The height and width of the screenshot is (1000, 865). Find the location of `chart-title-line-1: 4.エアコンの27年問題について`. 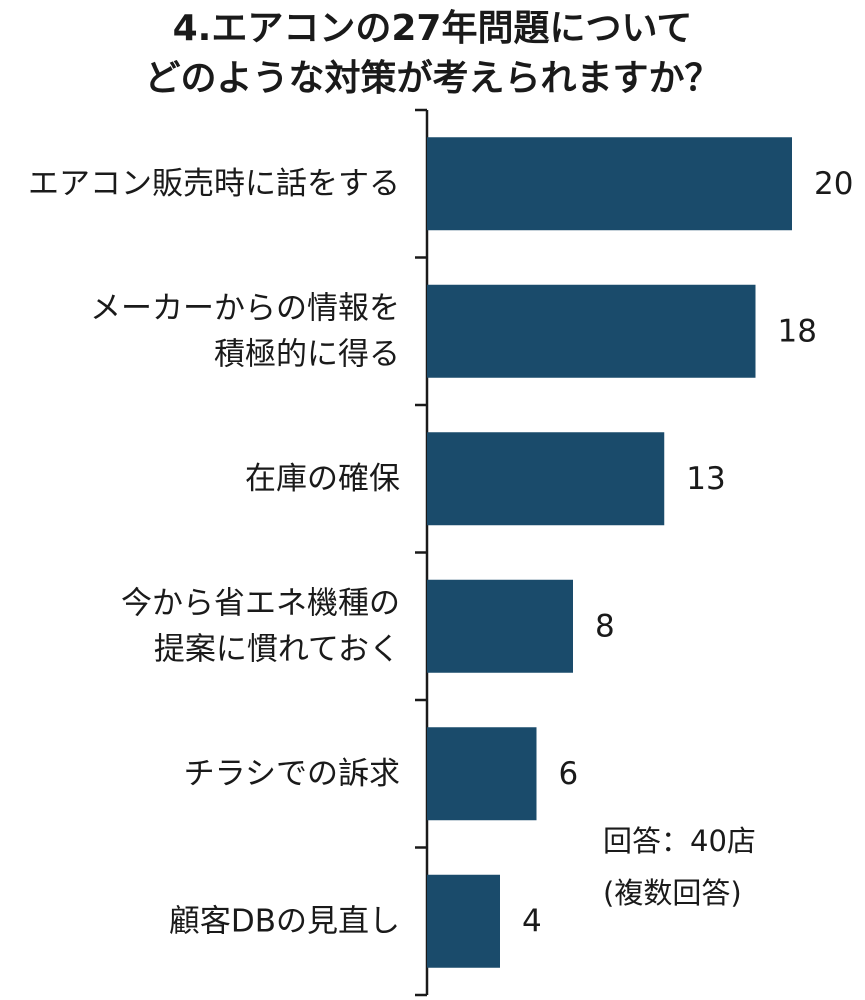

chart-title-line-1: 4.エアコンの27年問題について is located at coordinates (432, 28).